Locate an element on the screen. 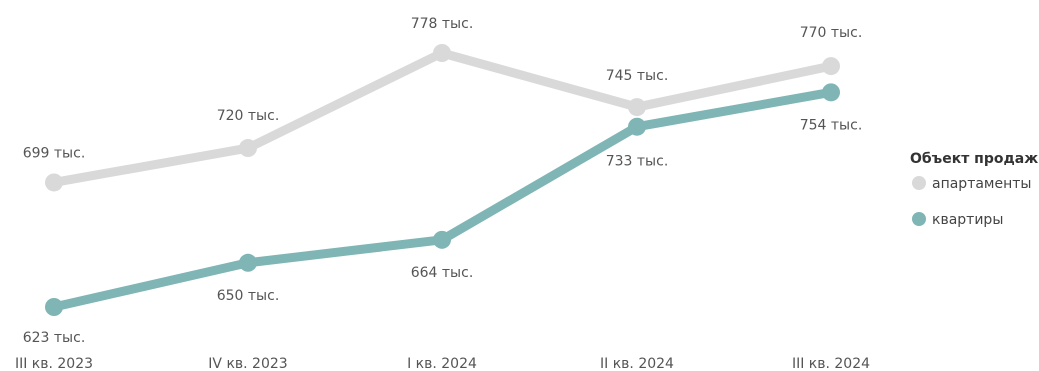  legend: Объект продаж апартаменты квартиры is located at coordinates (974, 189).